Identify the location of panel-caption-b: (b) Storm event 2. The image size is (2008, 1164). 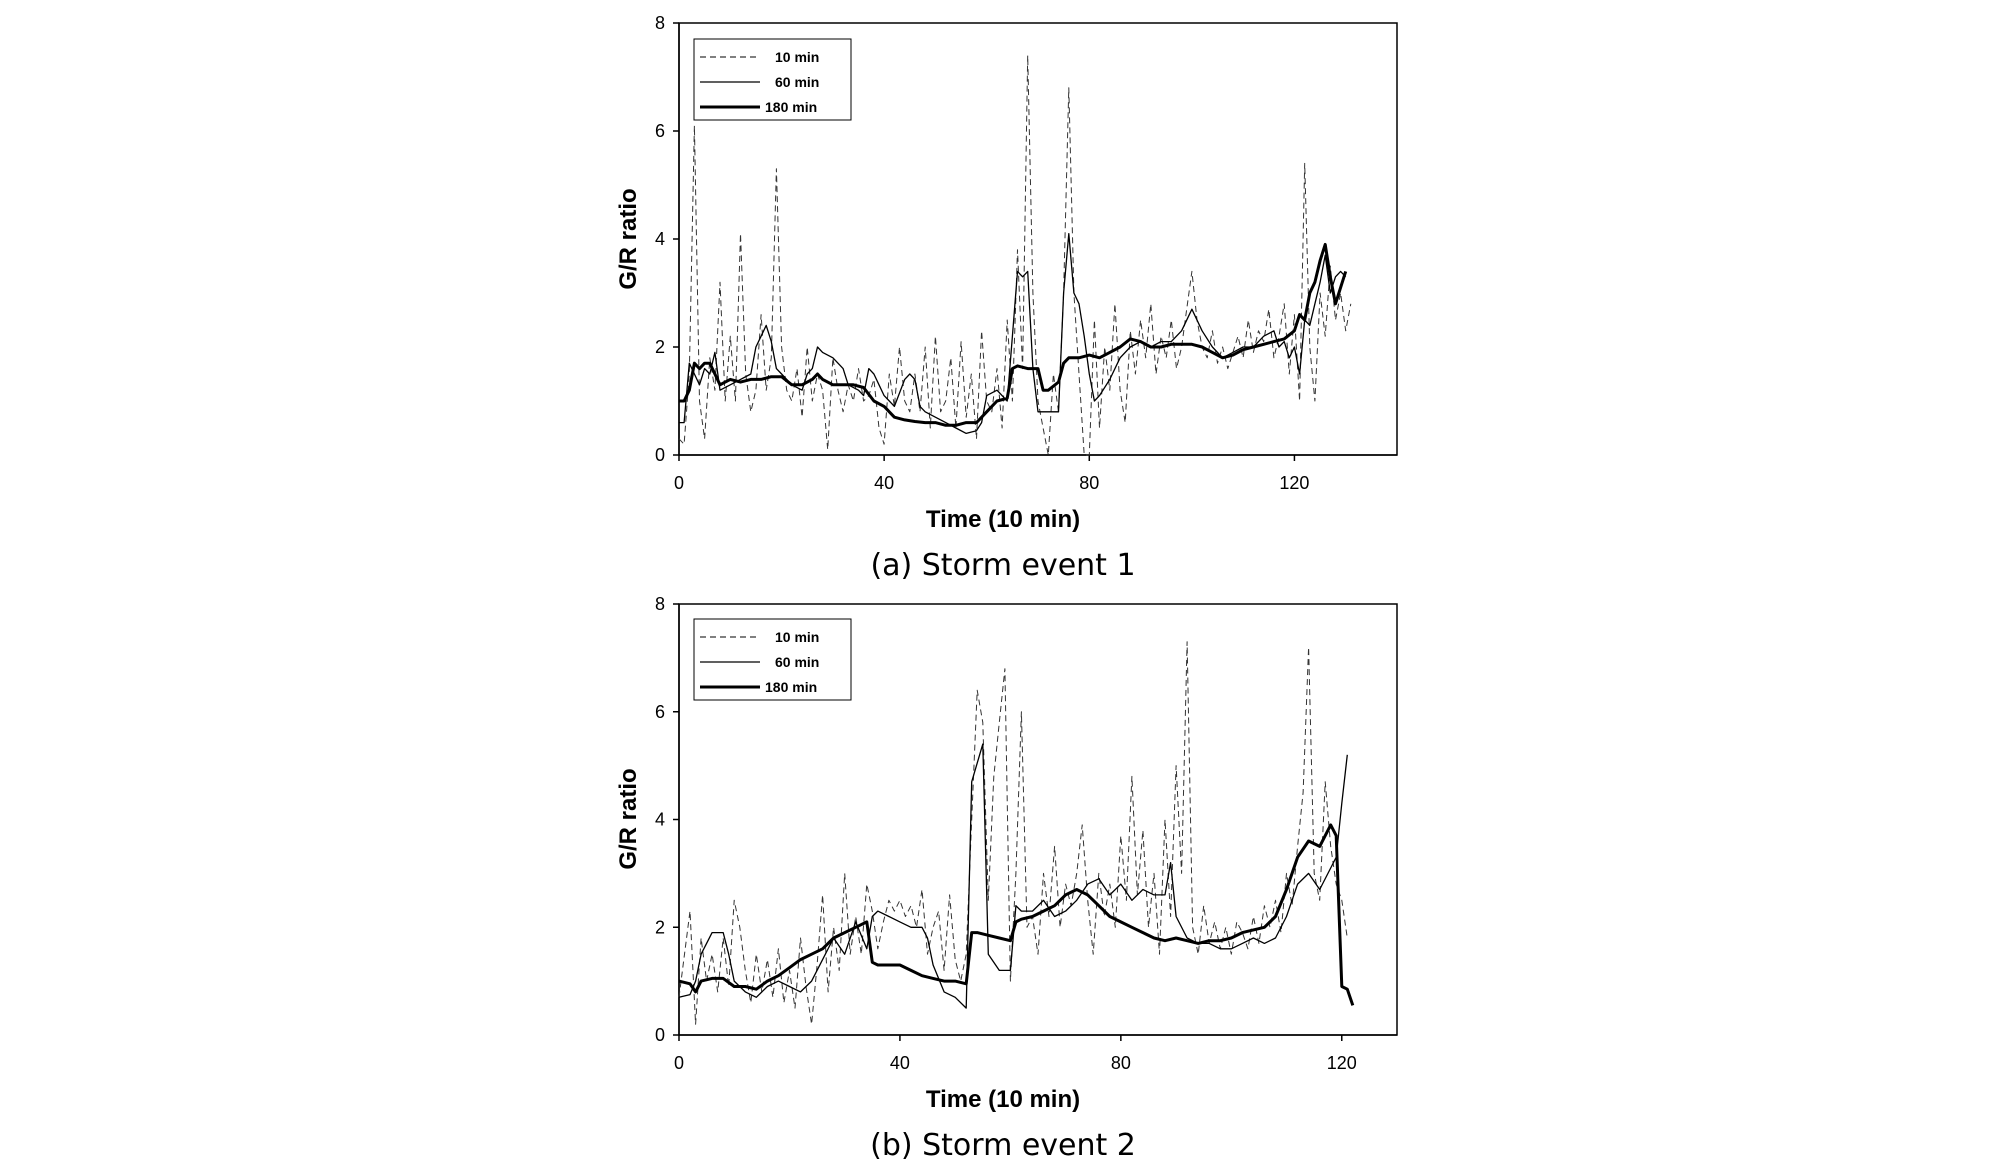
(1003, 1145).